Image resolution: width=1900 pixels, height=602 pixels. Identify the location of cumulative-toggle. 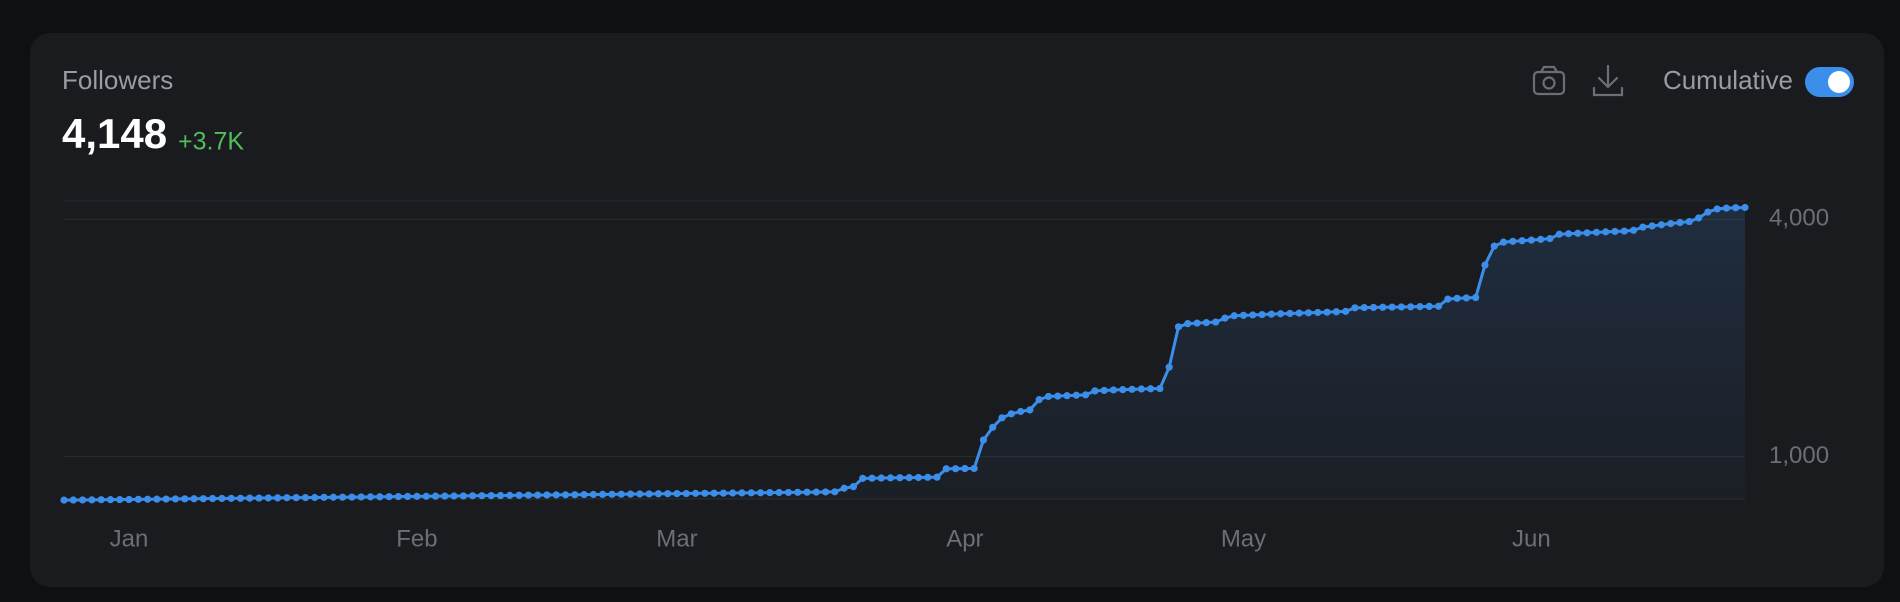
(1829, 82).